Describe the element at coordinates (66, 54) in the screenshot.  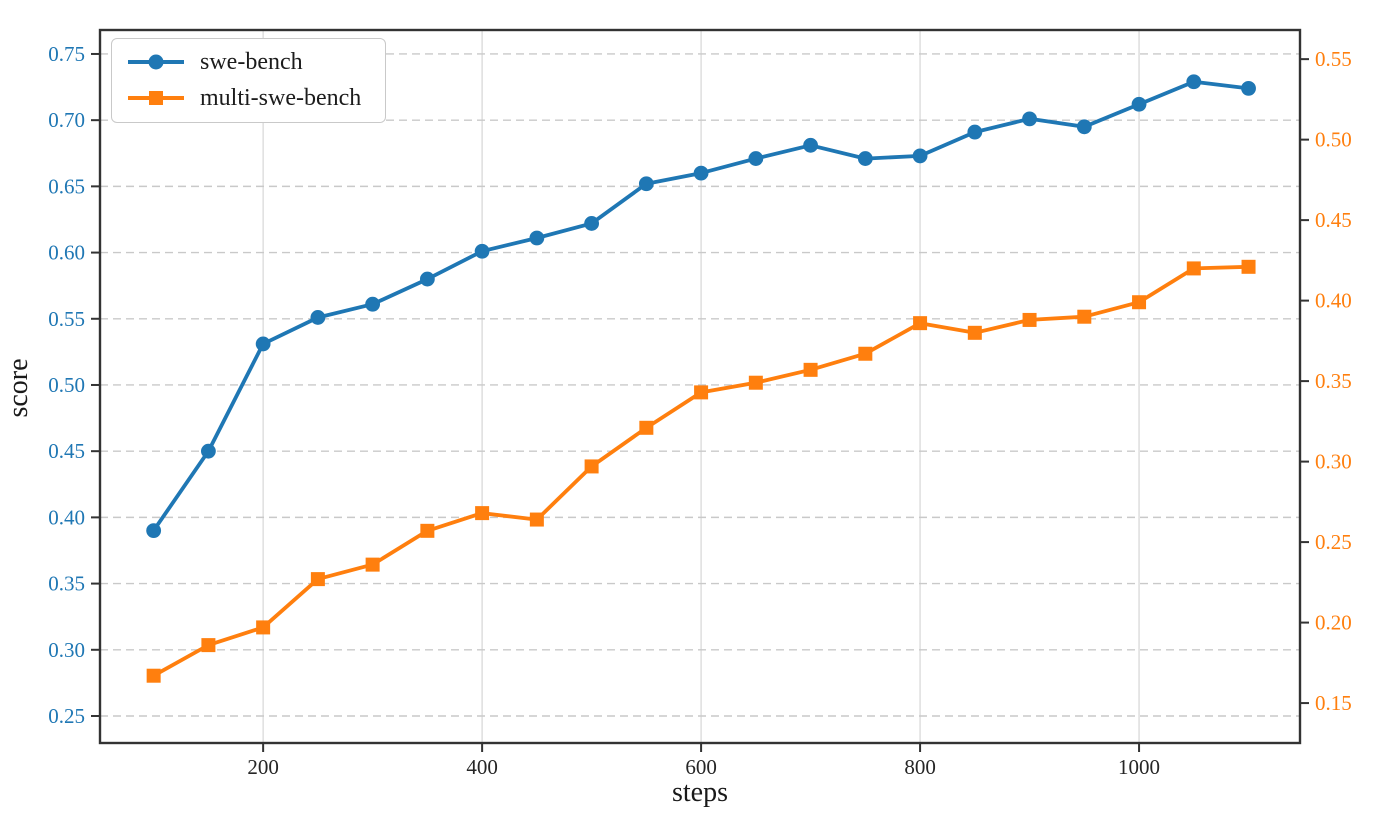
I see `y-tick-label-left: 0.75` at that location.